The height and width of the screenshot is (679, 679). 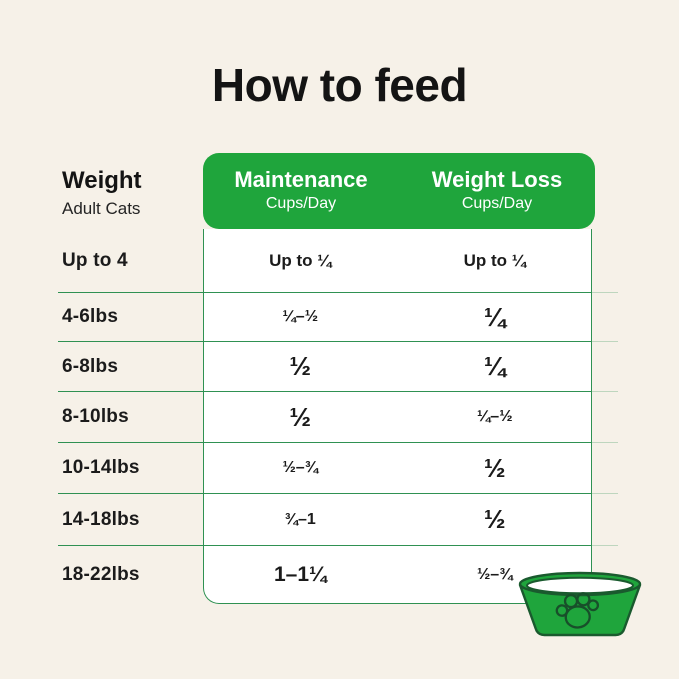 What do you see at coordinates (95, 260) in the screenshot?
I see `weight-range: Up to 4` at bounding box center [95, 260].